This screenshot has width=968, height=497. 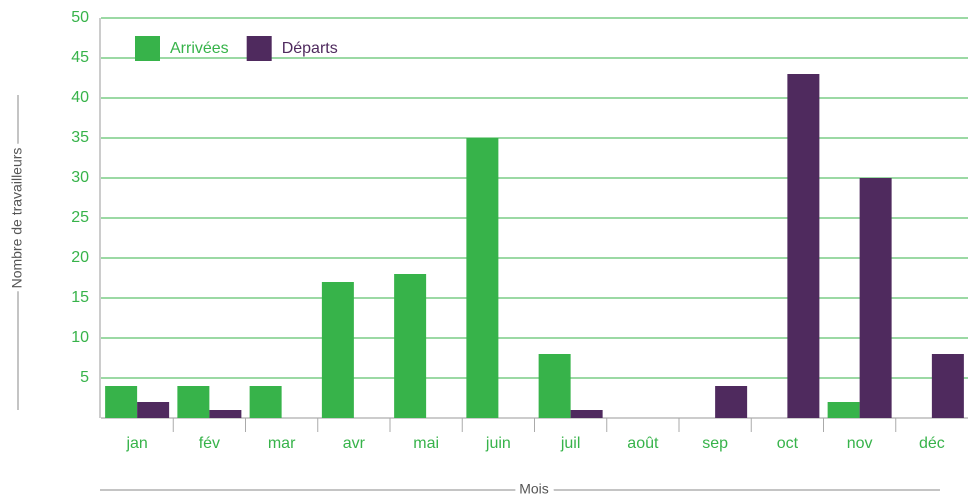 What do you see at coordinates (426, 443) in the screenshot?
I see `x-tick-label: mai` at bounding box center [426, 443].